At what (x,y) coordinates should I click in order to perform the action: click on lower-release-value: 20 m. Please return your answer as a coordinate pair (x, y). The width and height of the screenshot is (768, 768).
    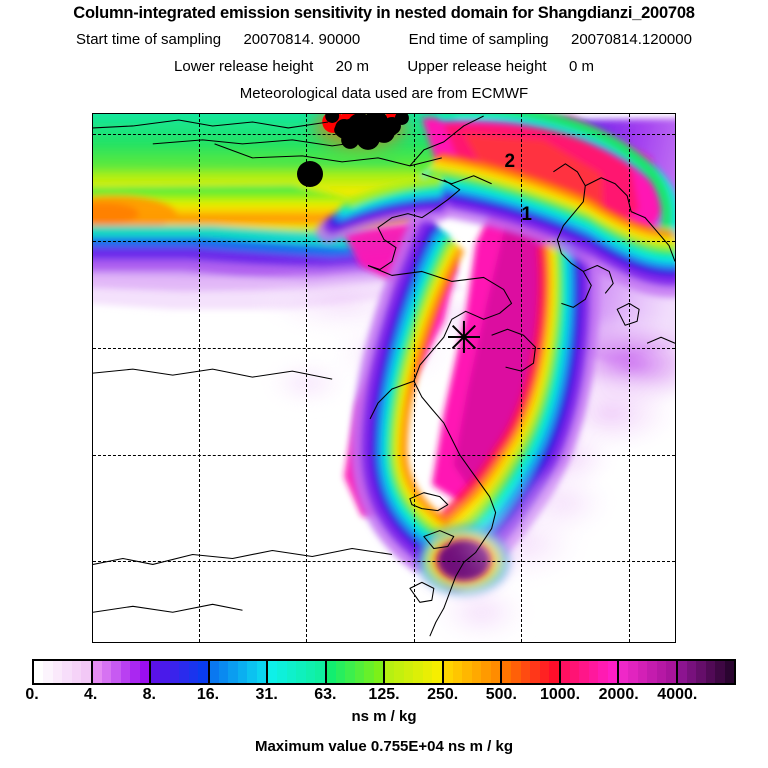
    Looking at the image, I should click on (352, 66).